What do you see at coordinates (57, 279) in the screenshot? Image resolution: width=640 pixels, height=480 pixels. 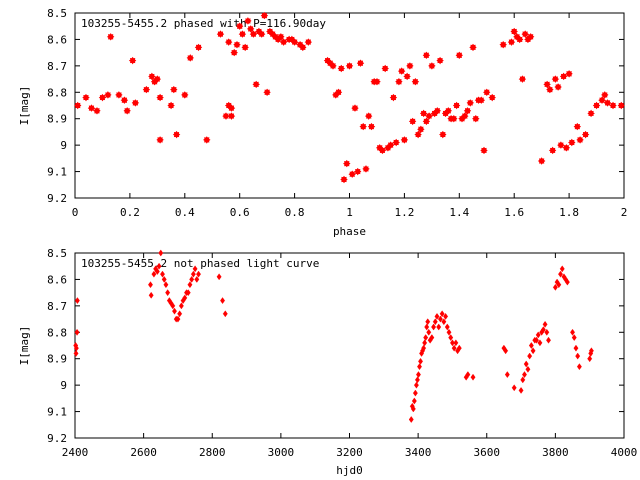 I see `panel-1-y-tick-label: 8.6` at bounding box center [57, 279].